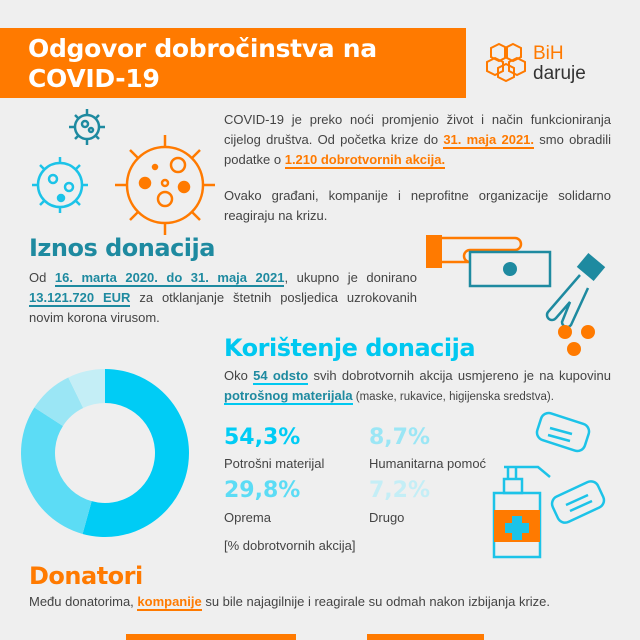  I want to click on virus-teal-icon, so click(87, 127).